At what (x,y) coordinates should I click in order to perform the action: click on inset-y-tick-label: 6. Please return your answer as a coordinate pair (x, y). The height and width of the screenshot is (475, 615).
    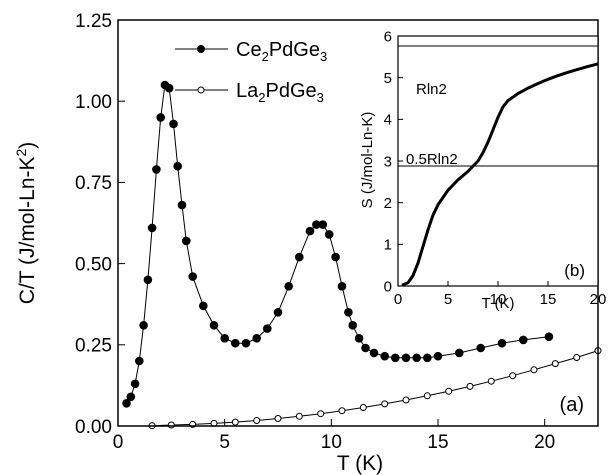
    Looking at the image, I should click on (388, 36).